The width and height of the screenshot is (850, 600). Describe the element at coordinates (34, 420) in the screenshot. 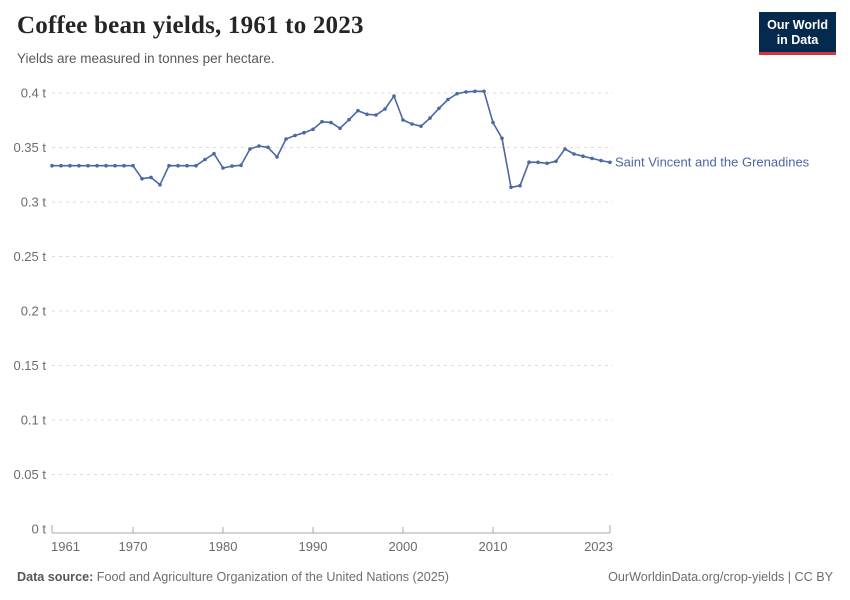

I see `y-axis-tick-label: 0.1 t` at that location.